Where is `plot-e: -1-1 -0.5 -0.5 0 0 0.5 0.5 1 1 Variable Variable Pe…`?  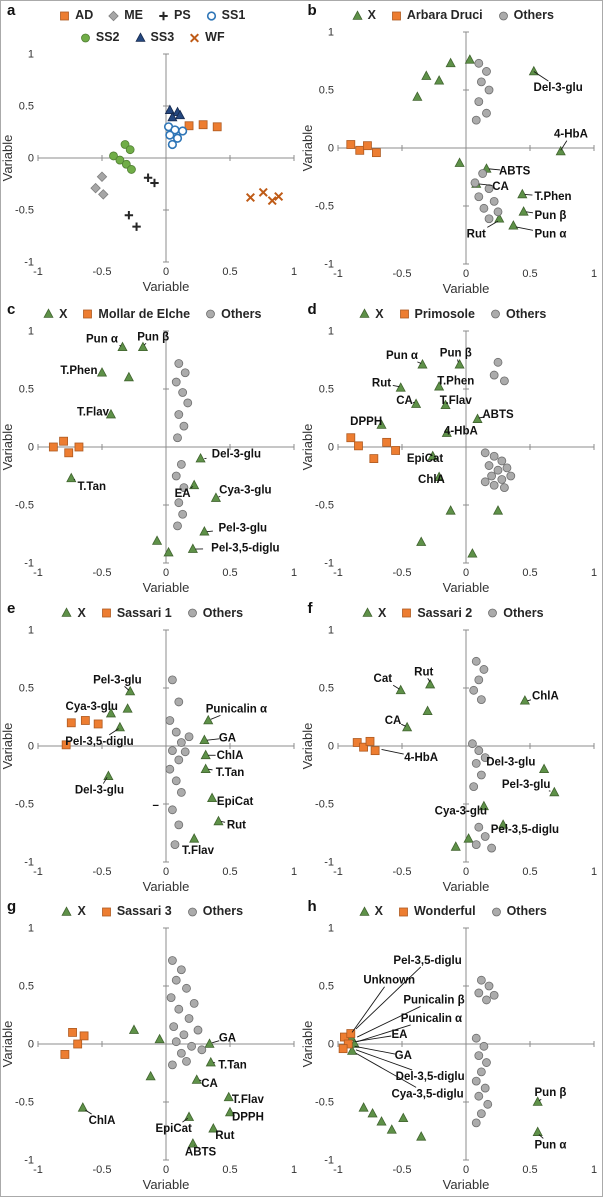 plot-e: -1-1 -0.5 -0.5 0 0 0.5 0.5 1 1 Variable Variable Pe… is located at coordinates (149, 759).